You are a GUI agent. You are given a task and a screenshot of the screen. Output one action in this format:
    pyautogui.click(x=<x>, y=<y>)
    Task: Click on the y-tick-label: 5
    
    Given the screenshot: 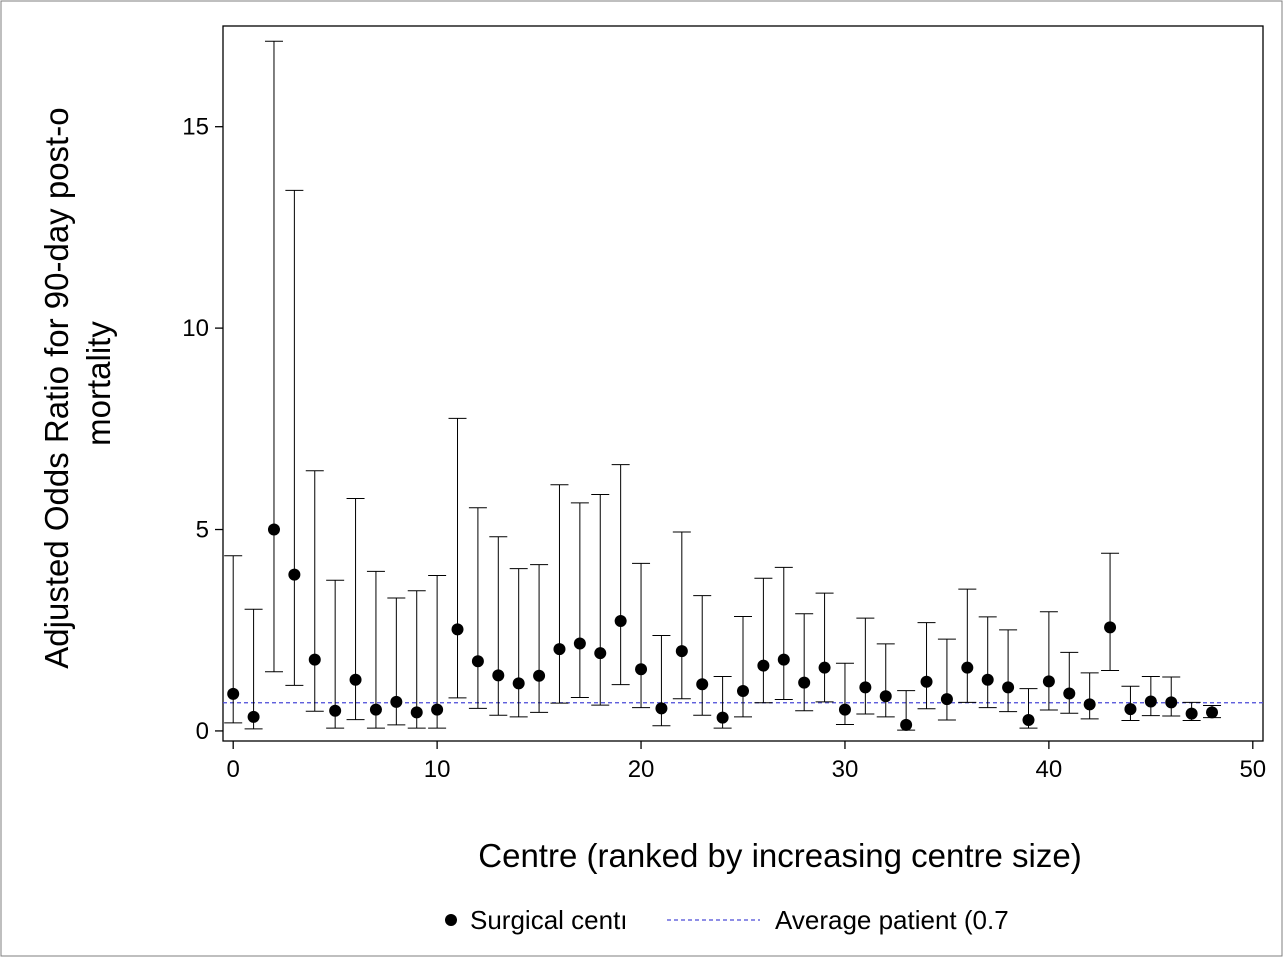 What is the action you would take?
    pyautogui.click(x=202, y=530)
    